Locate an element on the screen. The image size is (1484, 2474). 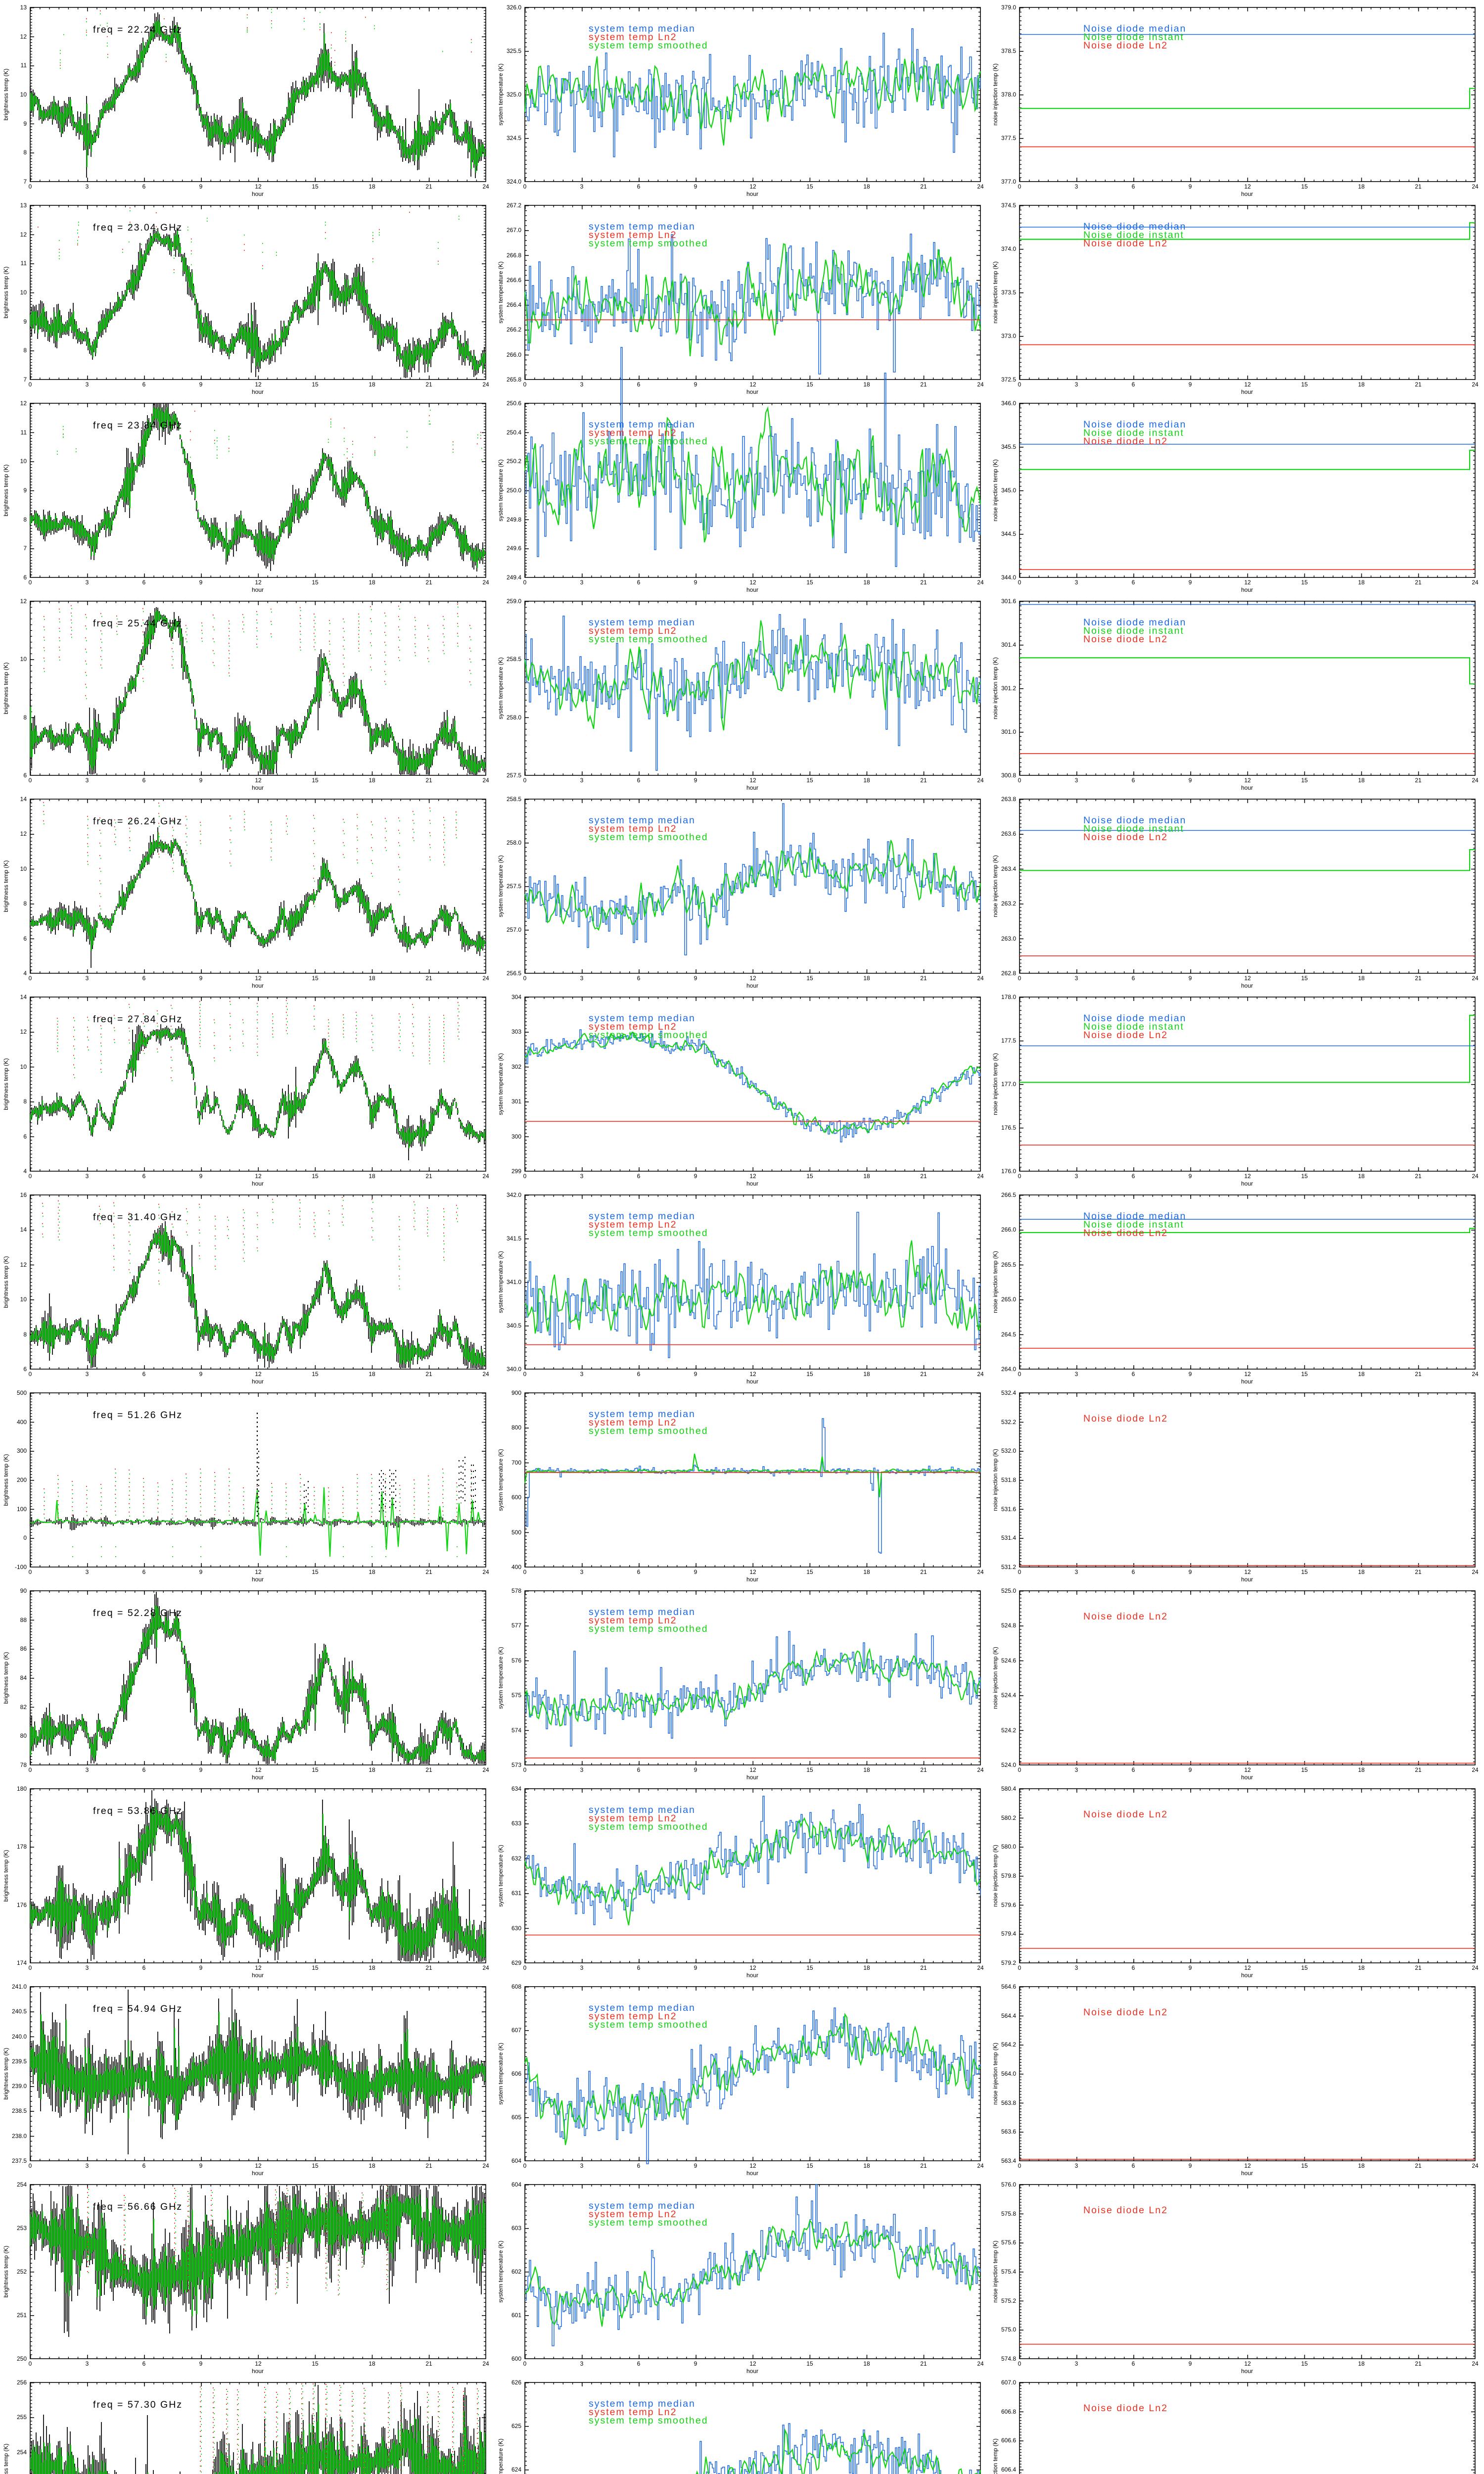
svg-text: 345.0 is located at coordinates (1008, 491).